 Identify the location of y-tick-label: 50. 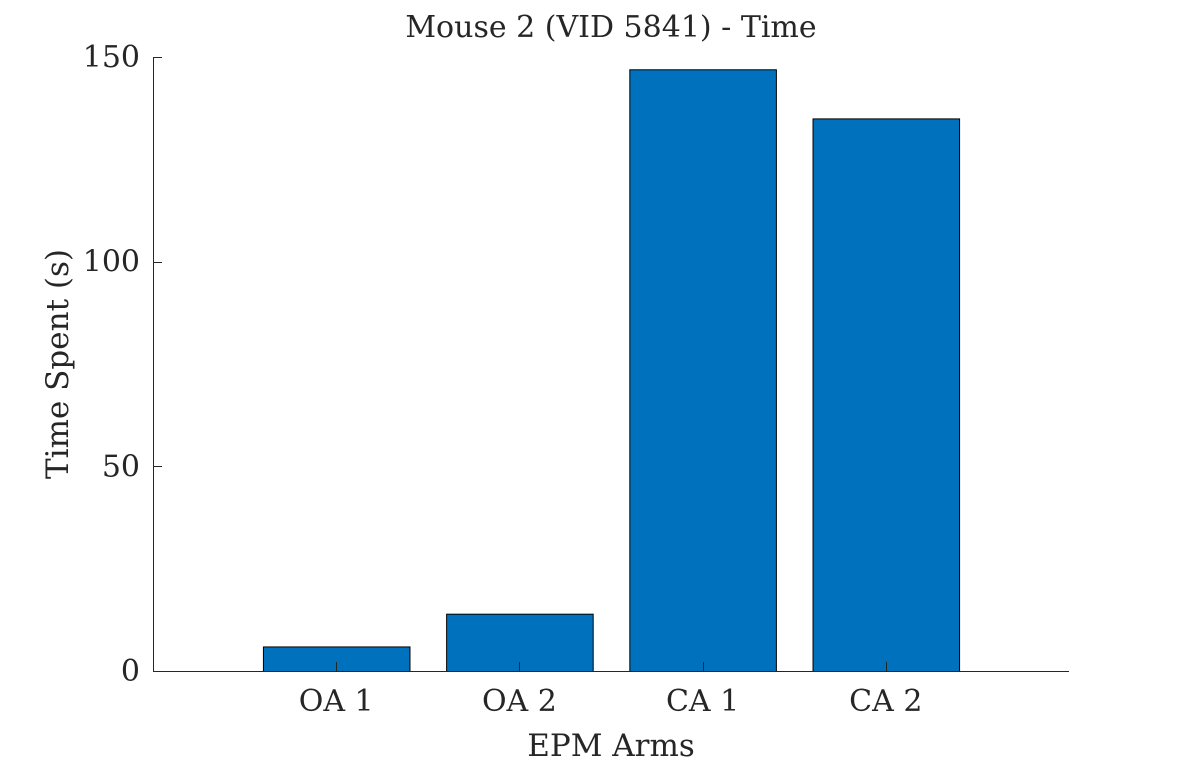
(121, 466).